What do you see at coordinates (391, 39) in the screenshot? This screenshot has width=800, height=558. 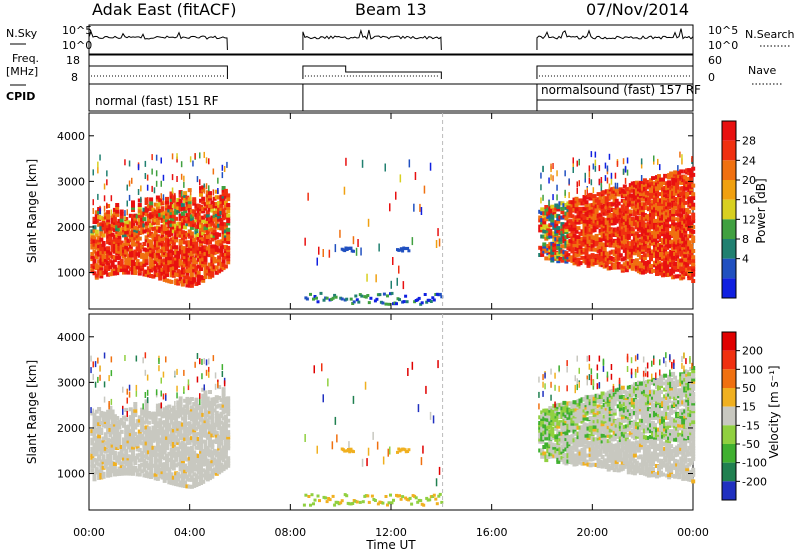 I see `nsky-panel` at bounding box center [391, 39].